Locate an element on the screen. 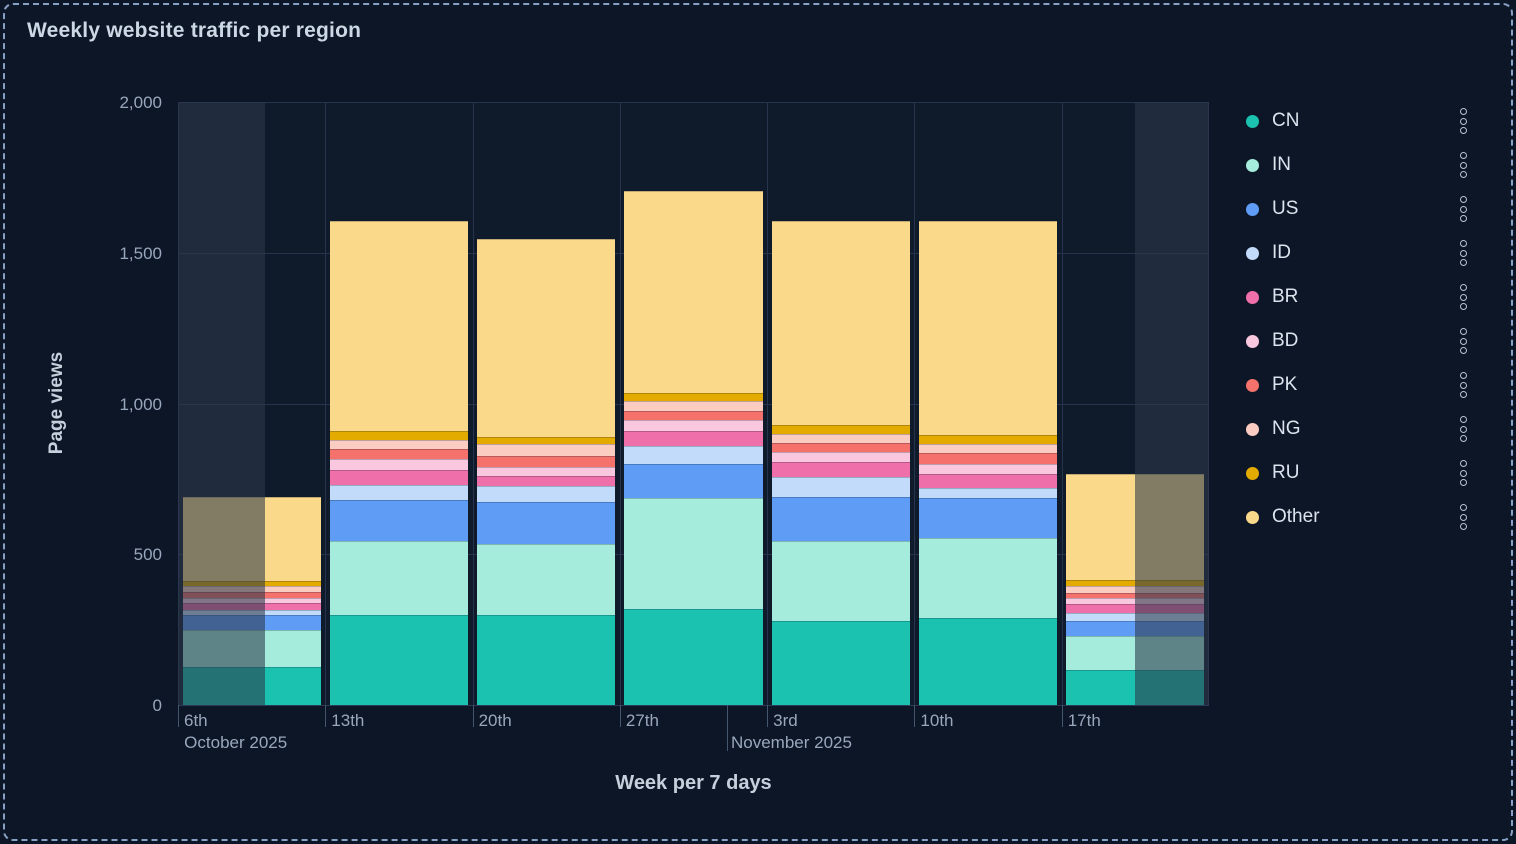  legend-label: CN is located at coordinates (1286, 120).